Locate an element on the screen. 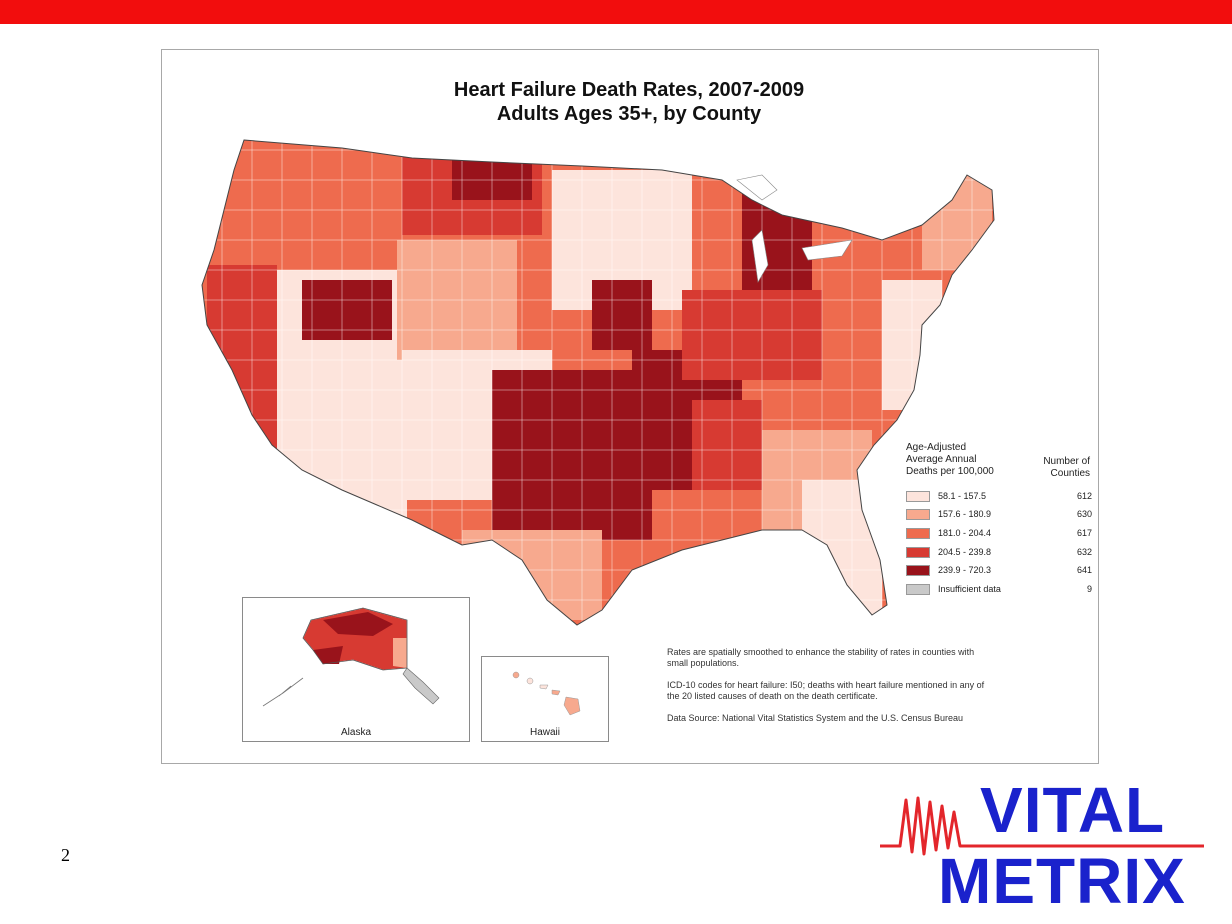  legend-label: 181.0 - 204.4 is located at coordinates (965, 533).